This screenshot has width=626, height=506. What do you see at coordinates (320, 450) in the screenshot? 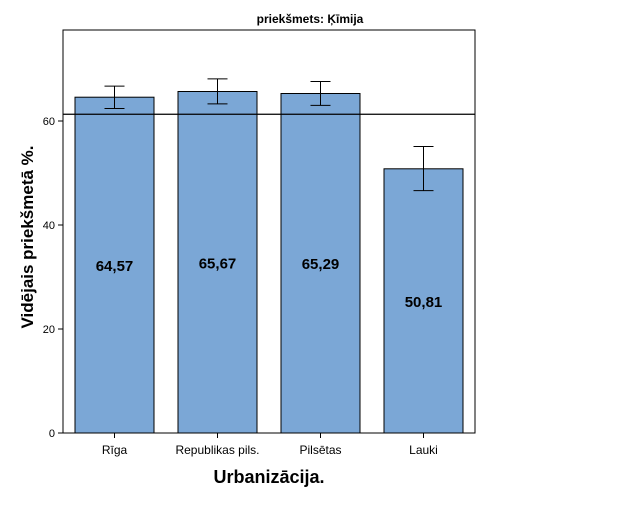
I see `x-tick-label: Pilsētas` at bounding box center [320, 450].